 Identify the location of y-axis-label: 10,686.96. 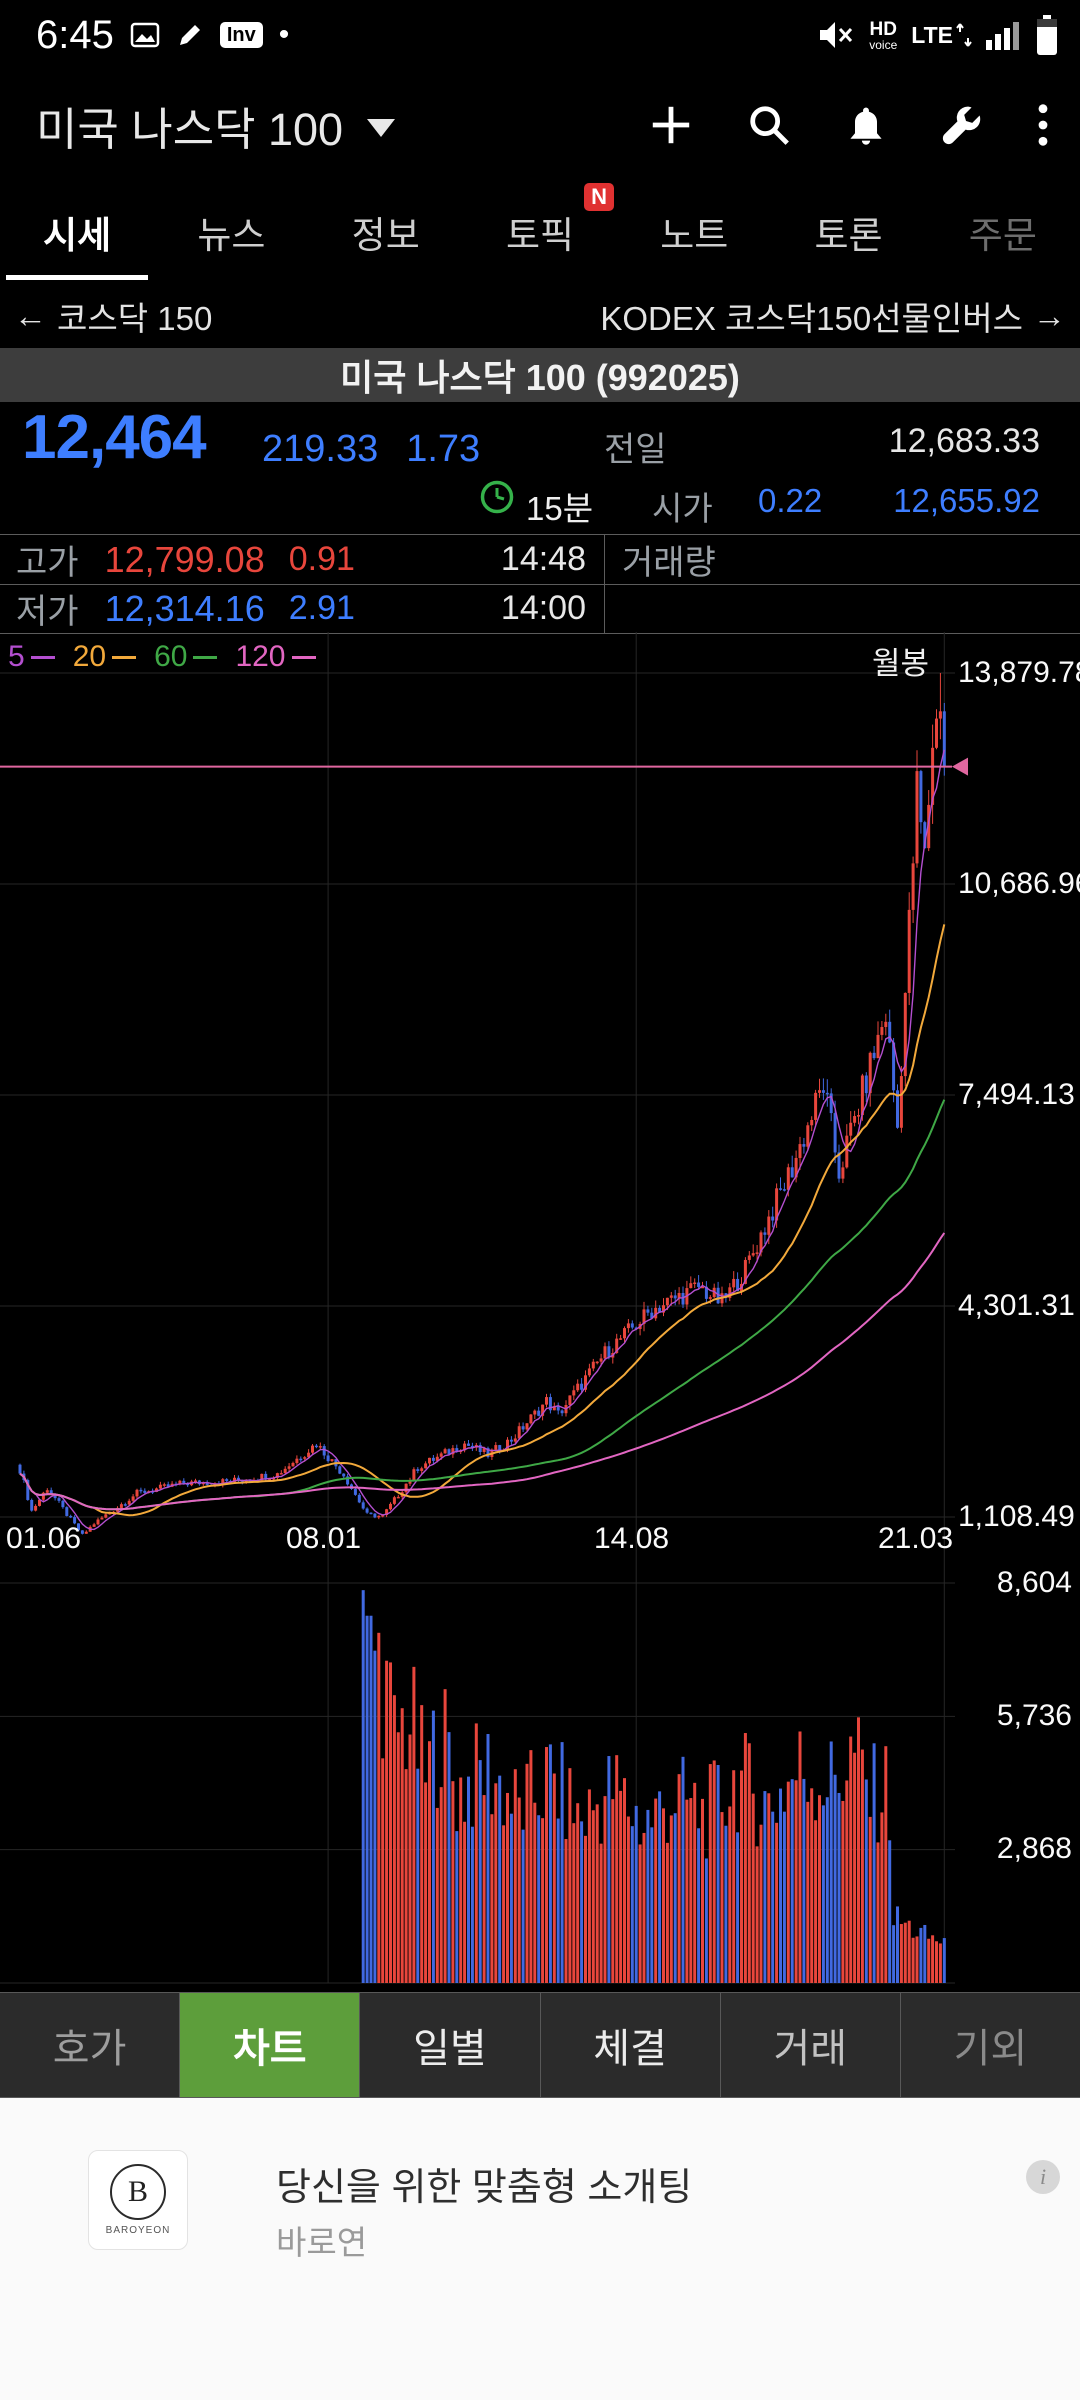
(1019, 883).